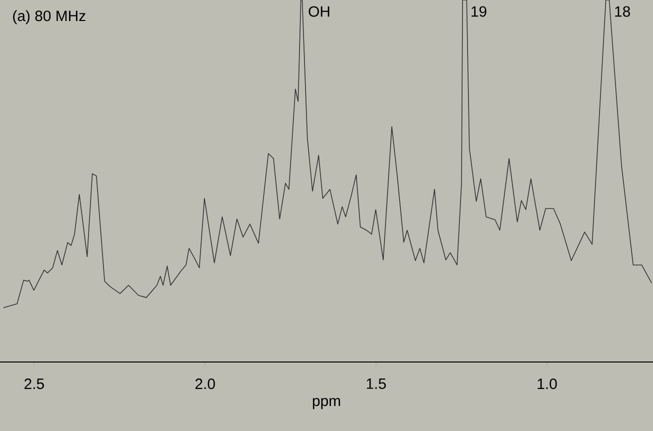  What do you see at coordinates (547, 384) in the screenshot?
I see `x-tick-label: 1.0` at bounding box center [547, 384].